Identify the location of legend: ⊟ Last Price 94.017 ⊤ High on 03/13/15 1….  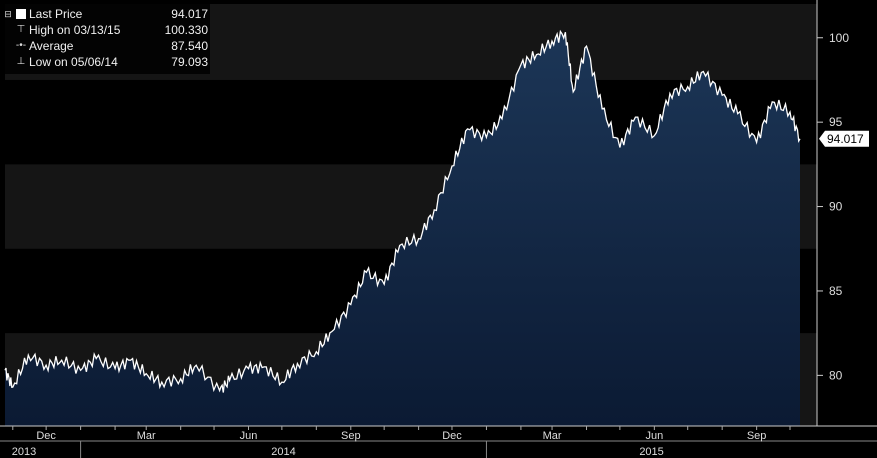
(106, 39).